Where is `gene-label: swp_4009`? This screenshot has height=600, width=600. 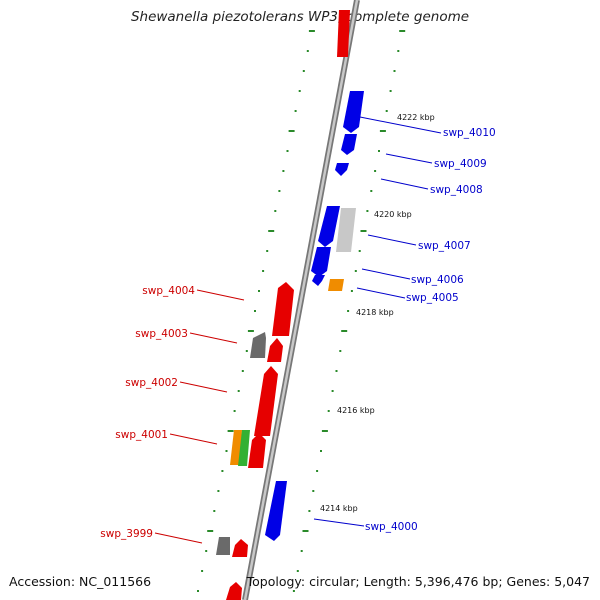
gene-label: swp_4009 is located at coordinates (460, 164).